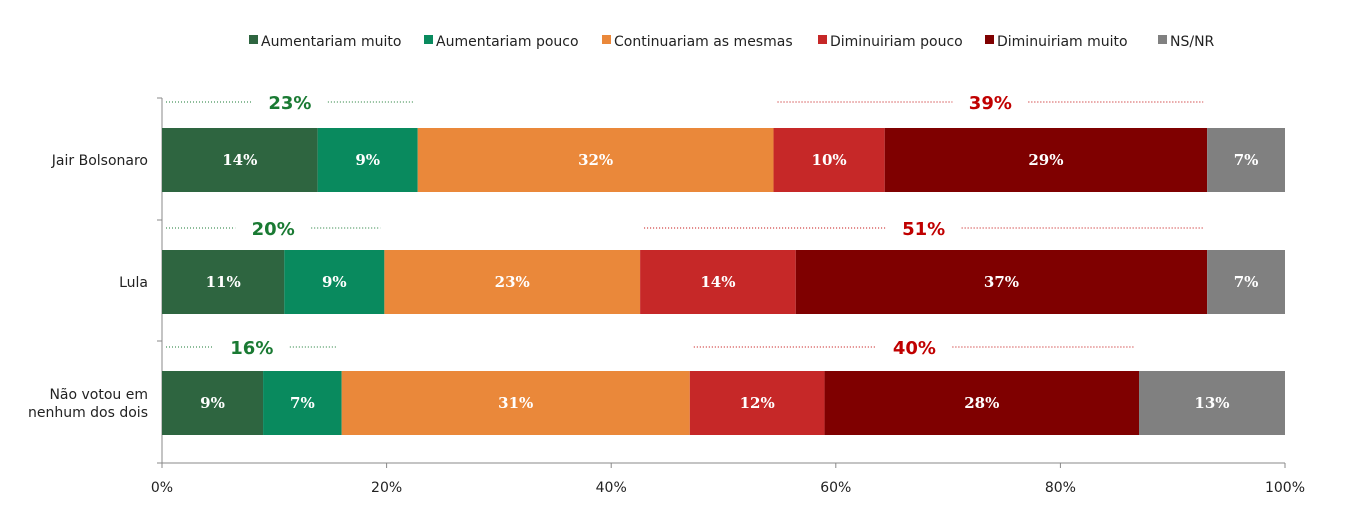 The height and width of the screenshot is (509, 1368). Describe the element at coordinates (507, 42) in the screenshot. I see `legend-label: Aumentariam pouco` at that location.